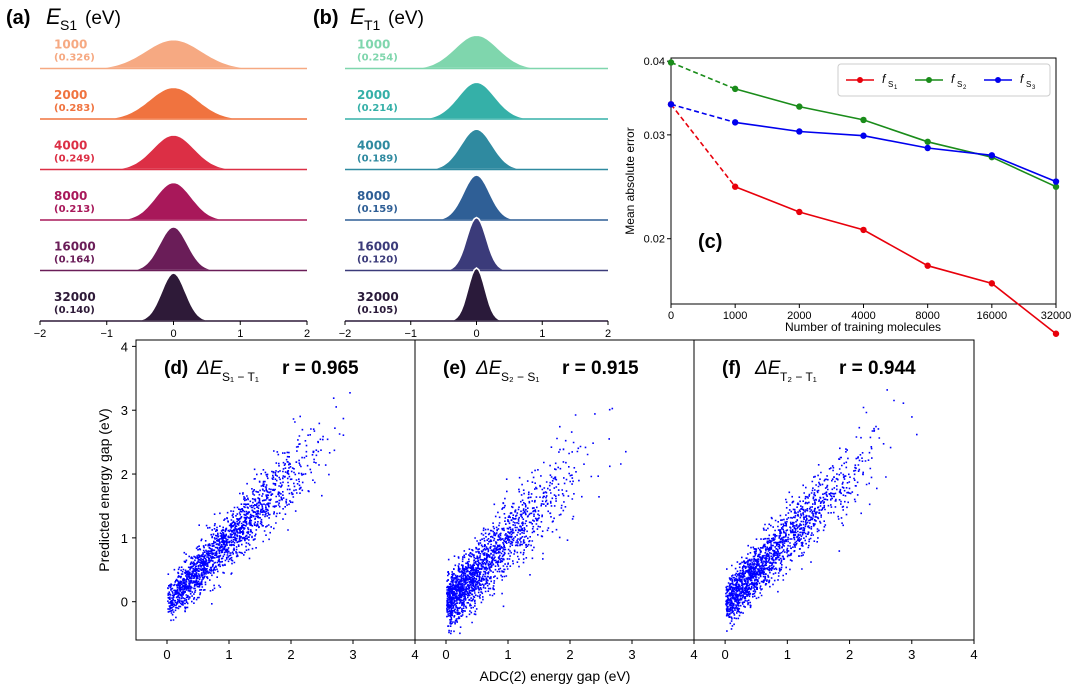 This screenshot has height=692, width=1080. I want to click on panel-a-title-unit: (eV), so click(103, 18).